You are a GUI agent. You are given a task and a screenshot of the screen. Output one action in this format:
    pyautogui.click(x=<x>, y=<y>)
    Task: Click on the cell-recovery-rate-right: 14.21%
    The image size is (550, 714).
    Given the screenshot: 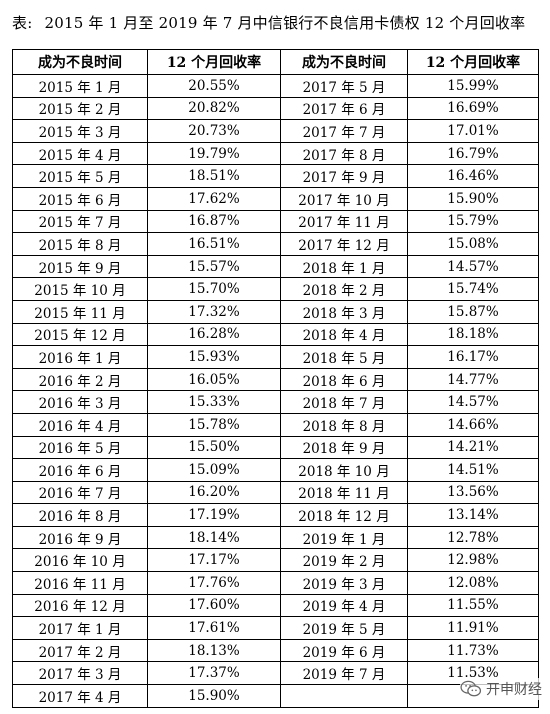 What is the action you would take?
    pyautogui.click(x=473, y=447)
    